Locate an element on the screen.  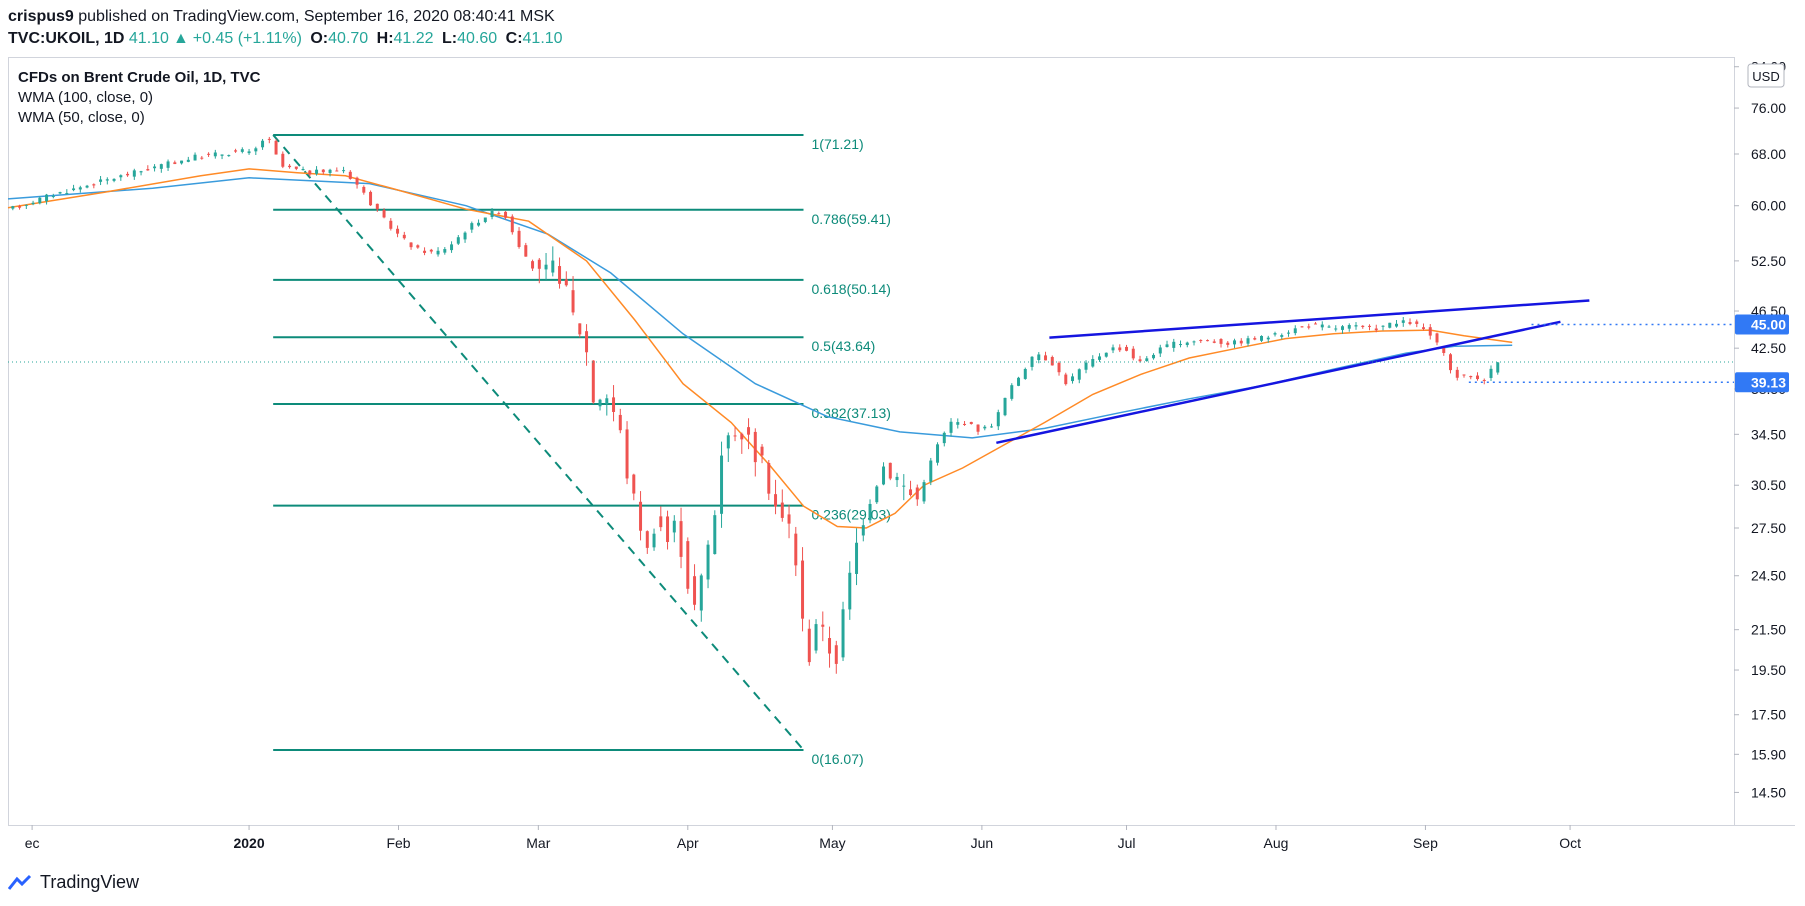
symbol-label: TVC:UKOIL, 1D is located at coordinates (66, 38).